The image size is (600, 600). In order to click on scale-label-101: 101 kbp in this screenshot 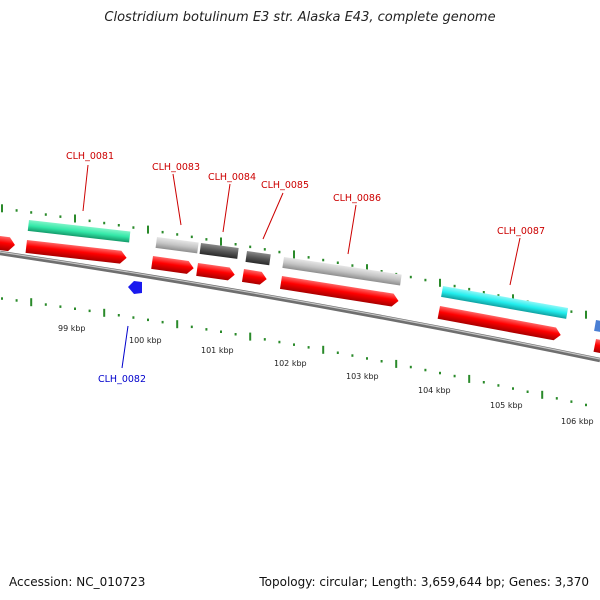, I will do `click(217, 350)`.